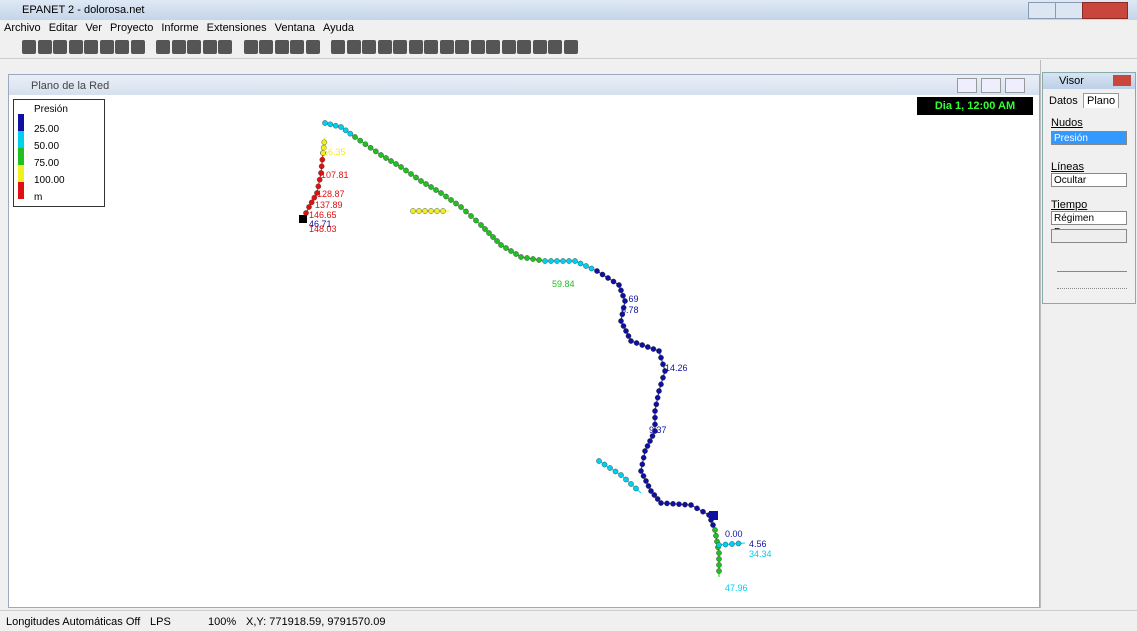  I want to click on node-label: 4.56, so click(758, 544).